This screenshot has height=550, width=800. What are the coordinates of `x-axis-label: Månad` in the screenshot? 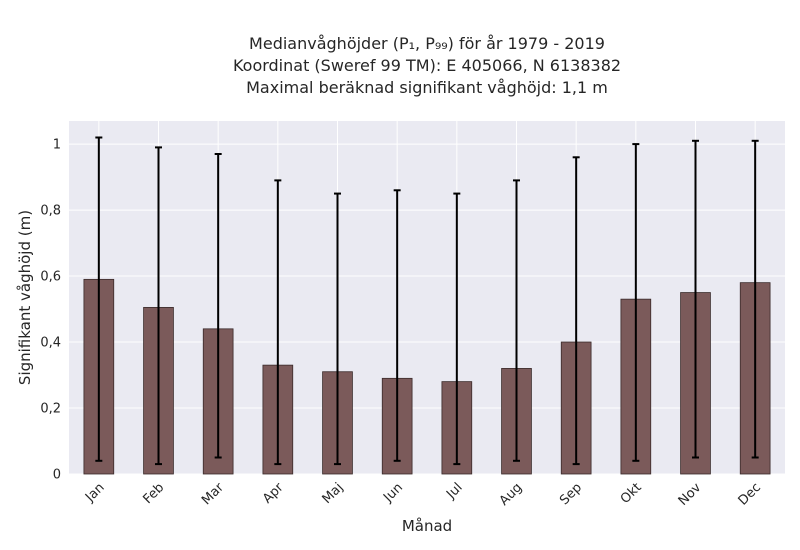 It's located at (427, 526).